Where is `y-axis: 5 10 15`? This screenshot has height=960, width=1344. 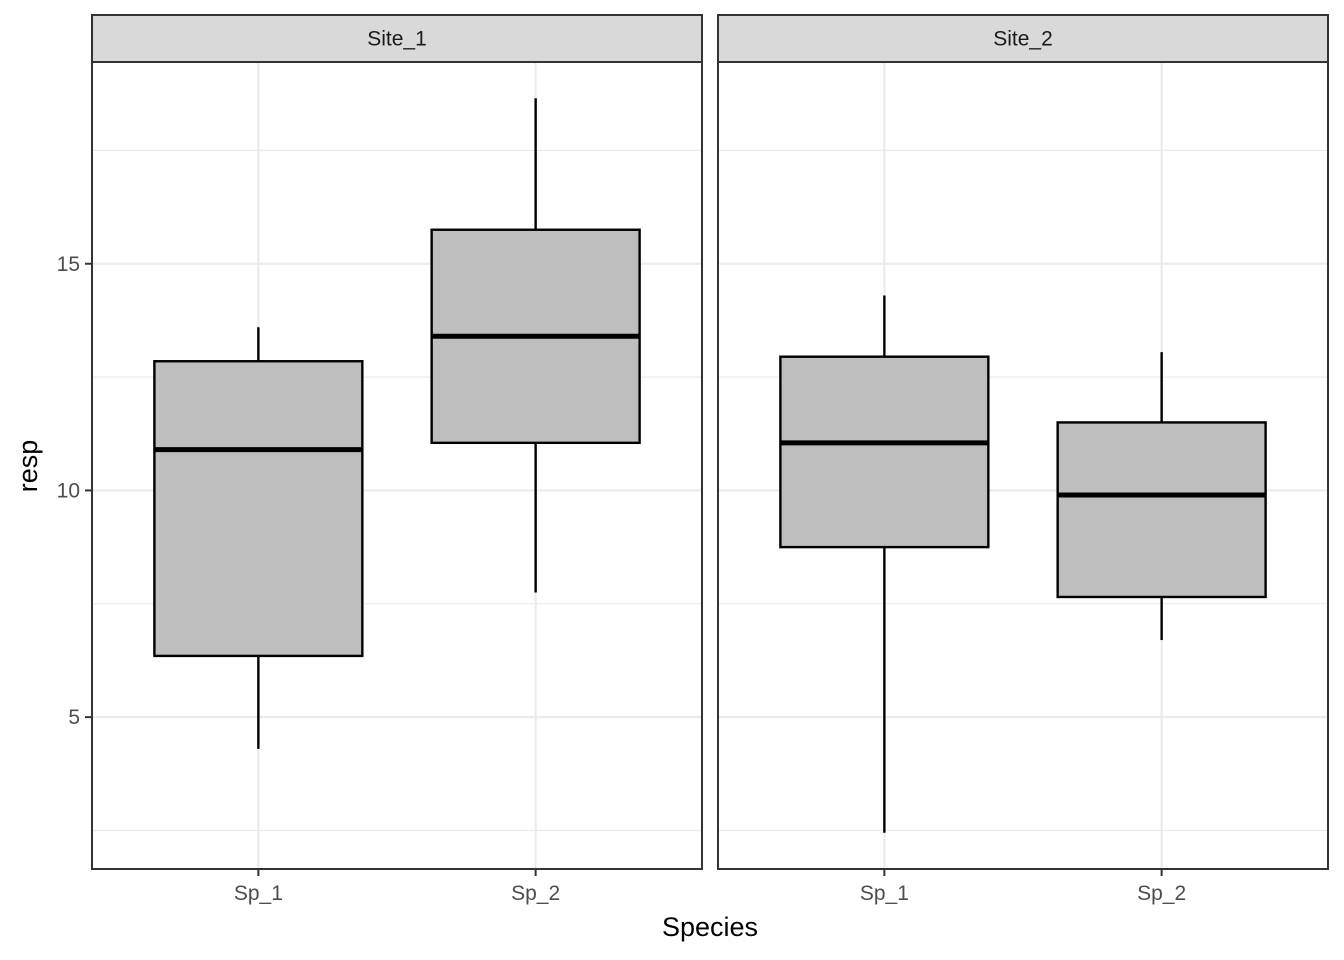 y-axis: 5 10 15 is located at coordinates (74, 491).